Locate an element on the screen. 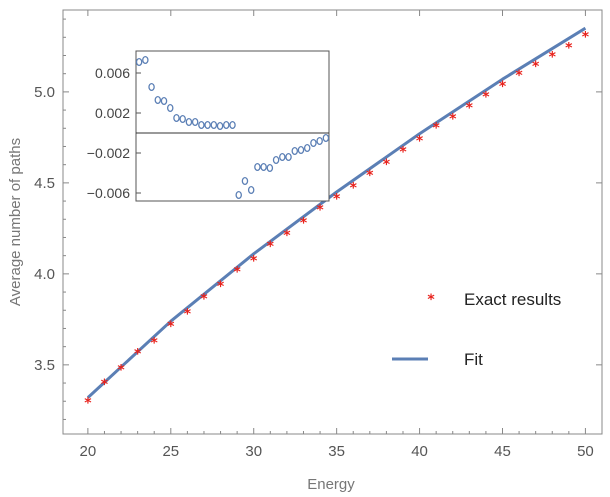  y-axis-title: Average number of paths is located at coordinates (15, 222).